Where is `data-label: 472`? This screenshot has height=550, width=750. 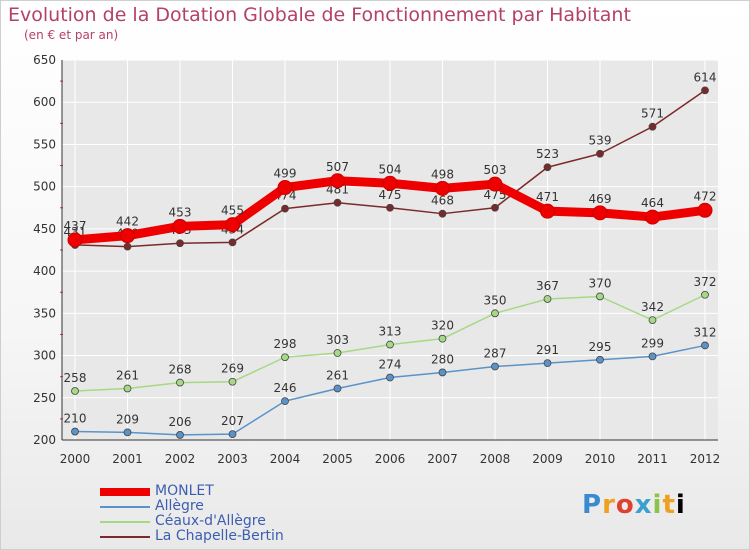 data-label: 472 is located at coordinates (705, 196).